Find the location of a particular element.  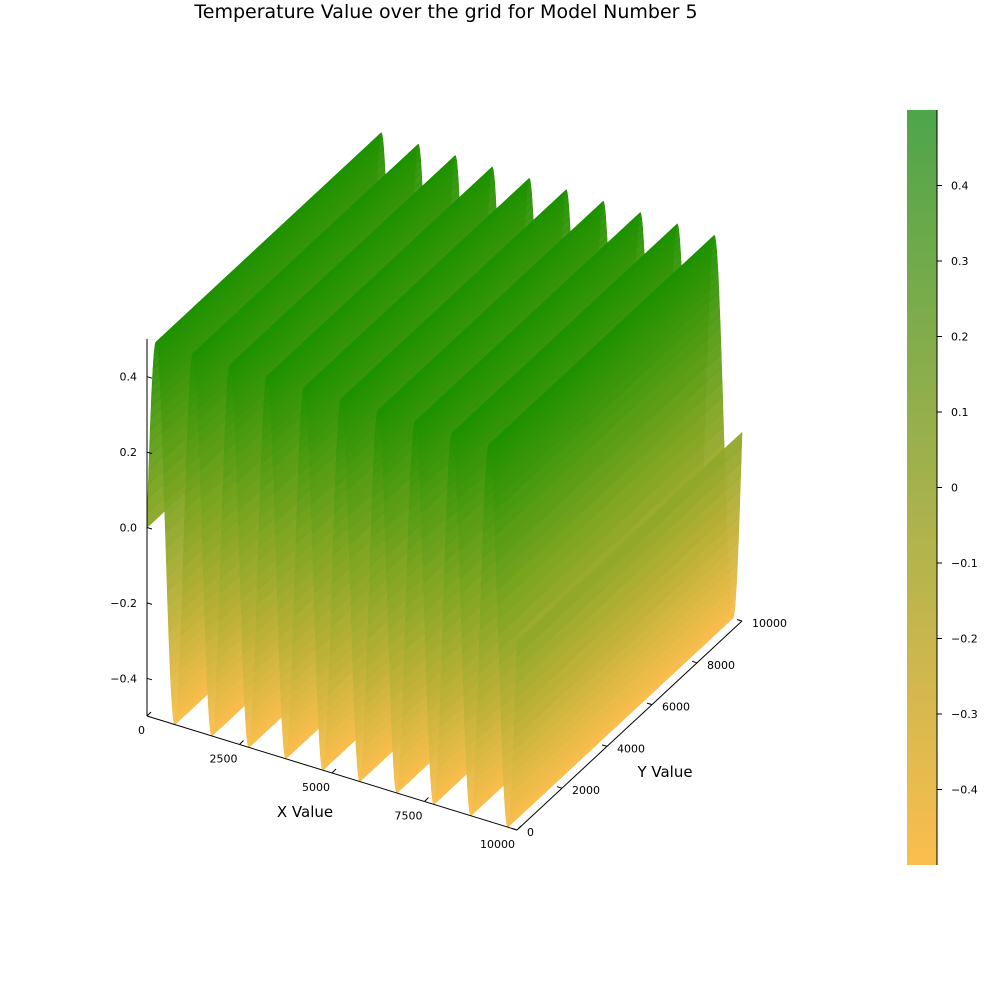

y-tick-label: 8000 is located at coordinates (721, 665).